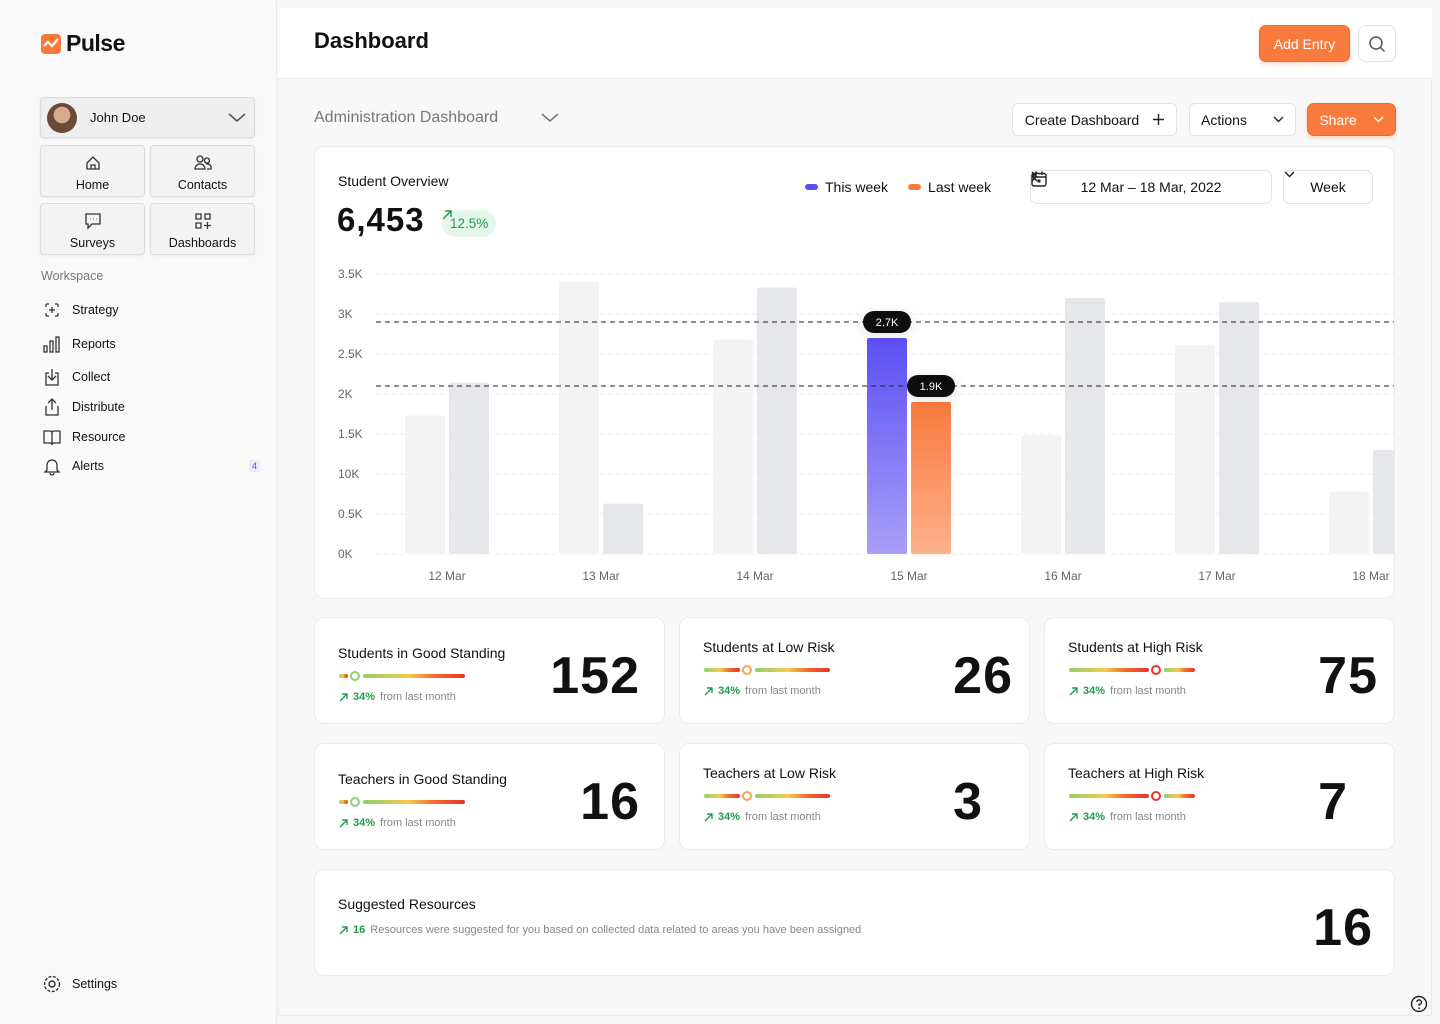 This screenshot has width=1440, height=1024. Describe the element at coordinates (1136, 773) in the screenshot. I see `stat-title: Teachers at High Risk` at that location.